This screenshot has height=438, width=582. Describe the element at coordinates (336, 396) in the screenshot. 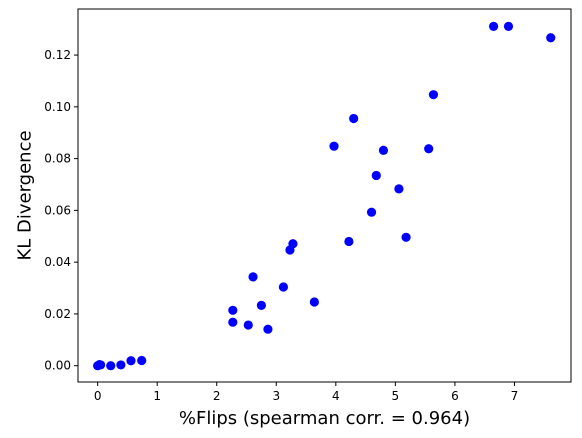

I see `x-tick-label: 4` at that location.